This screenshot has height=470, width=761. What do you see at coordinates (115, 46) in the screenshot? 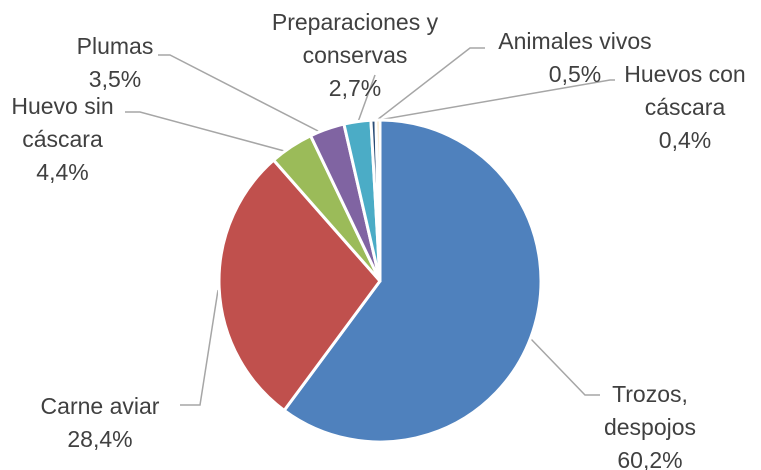
I see `category-name: Plumas` at bounding box center [115, 46].